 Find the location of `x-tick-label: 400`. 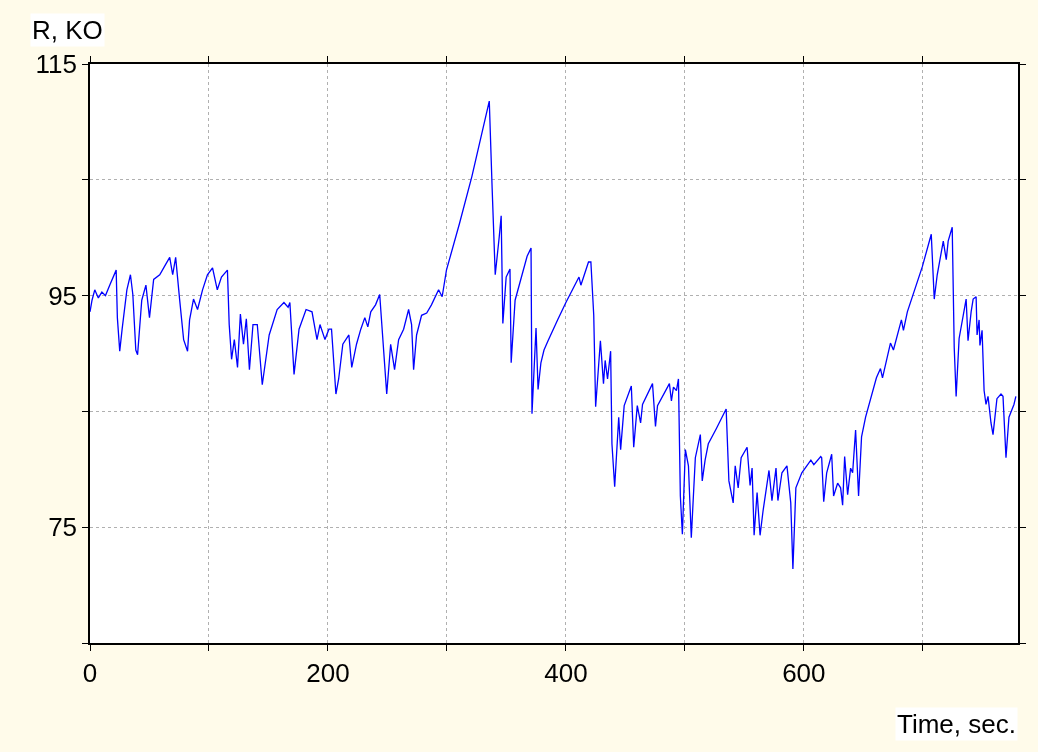

x-tick-label: 400 is located at coordinates (566, 672).